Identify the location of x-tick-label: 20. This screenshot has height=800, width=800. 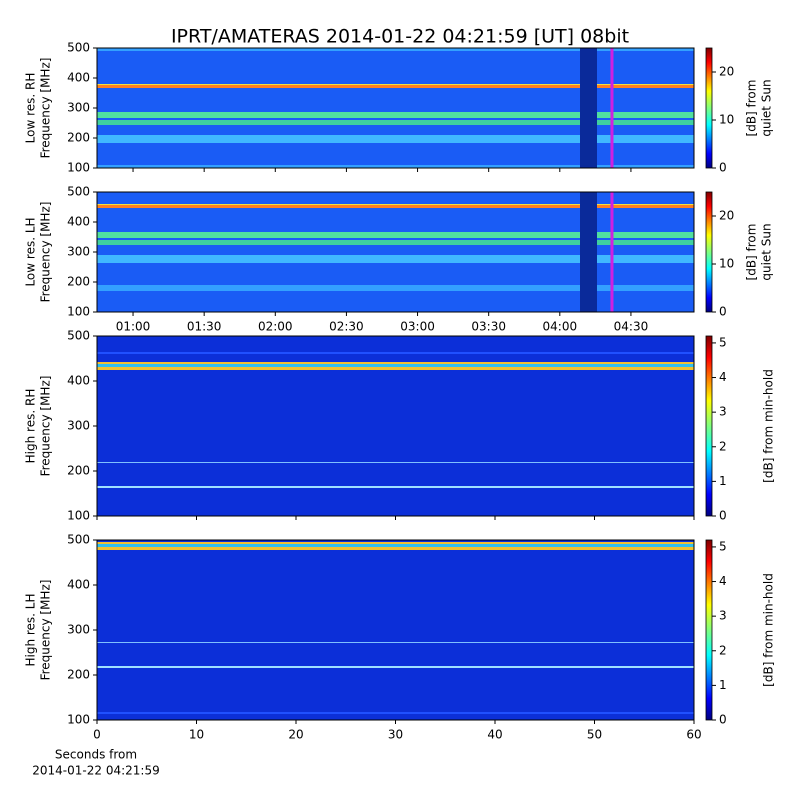
(295, 735).